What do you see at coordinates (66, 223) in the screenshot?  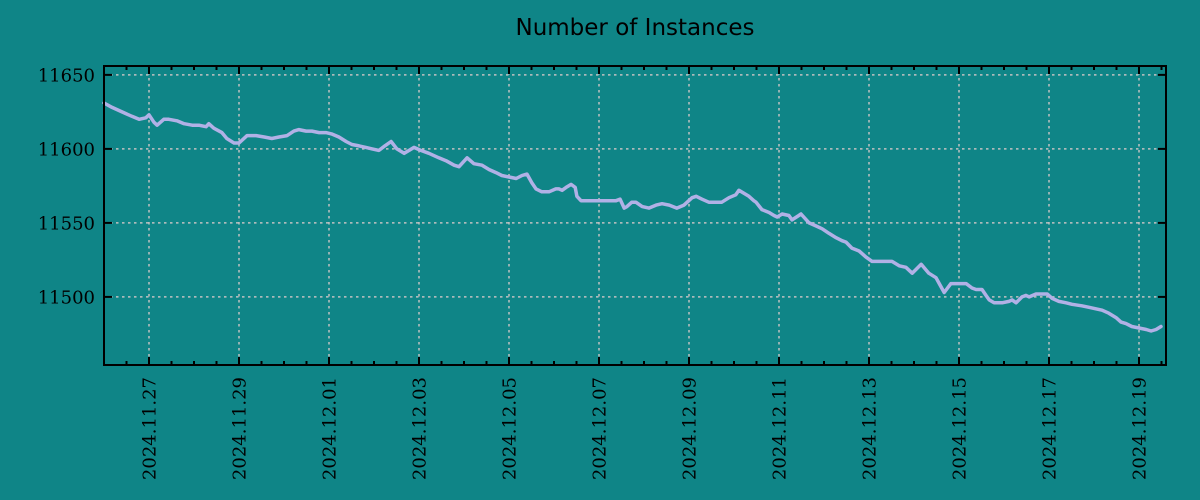 I see `y-tick-label: 11550` at bounding box center [66, 223].